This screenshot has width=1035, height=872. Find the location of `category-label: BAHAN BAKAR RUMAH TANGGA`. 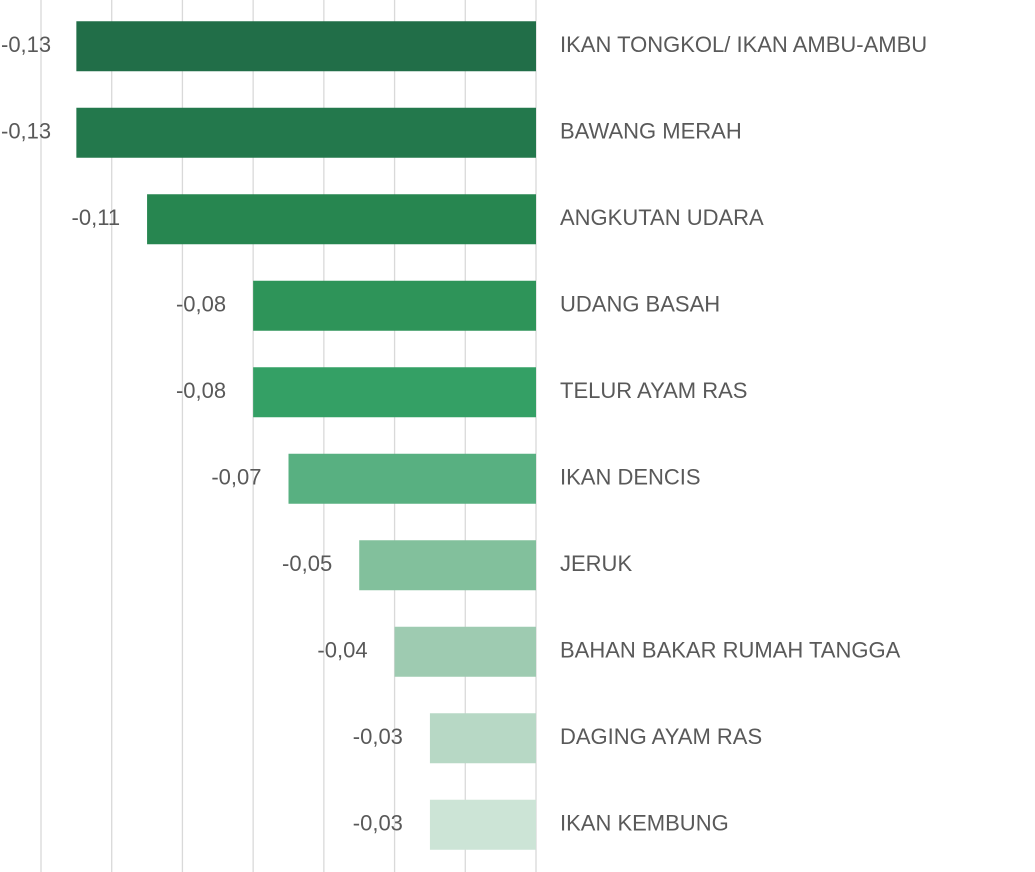

category-label: BAHAN BAKAR RUMAH TANGGA is located at coordinates (730, 650).